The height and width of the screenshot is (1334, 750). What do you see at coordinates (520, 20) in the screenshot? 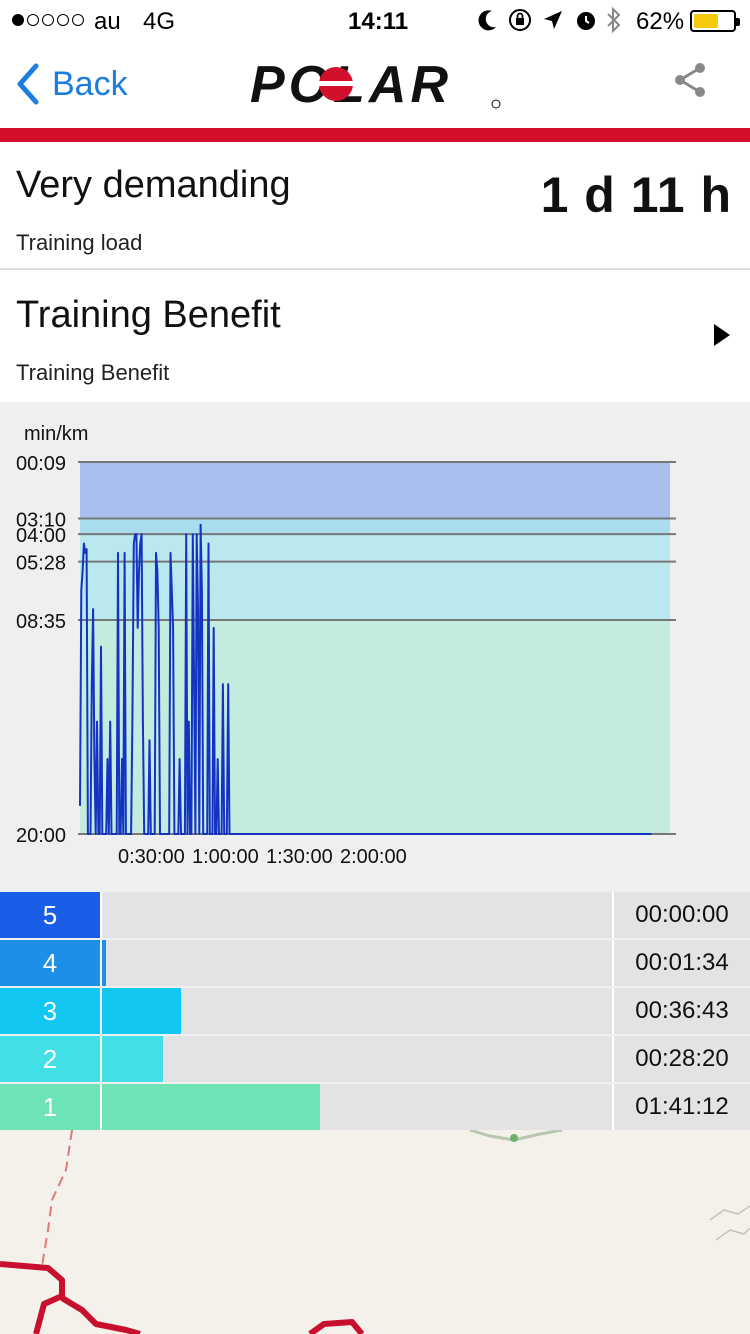
I see `orientation-lock-icon` at bounding box center [520, 20].